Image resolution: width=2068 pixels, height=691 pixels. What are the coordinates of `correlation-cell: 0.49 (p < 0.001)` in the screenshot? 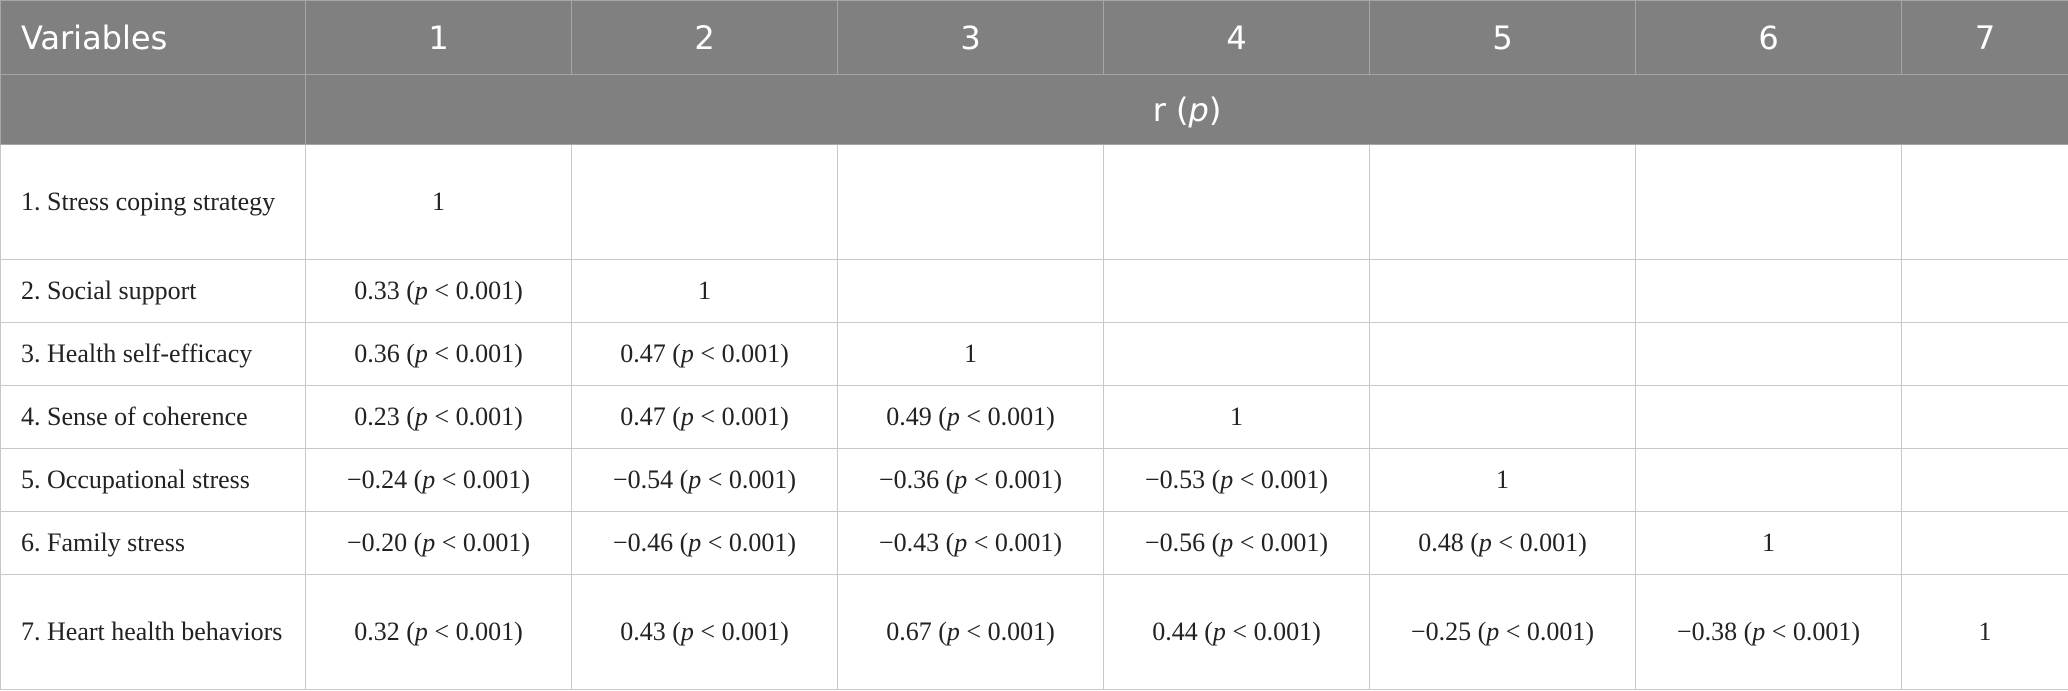 It's located at (970, 417).